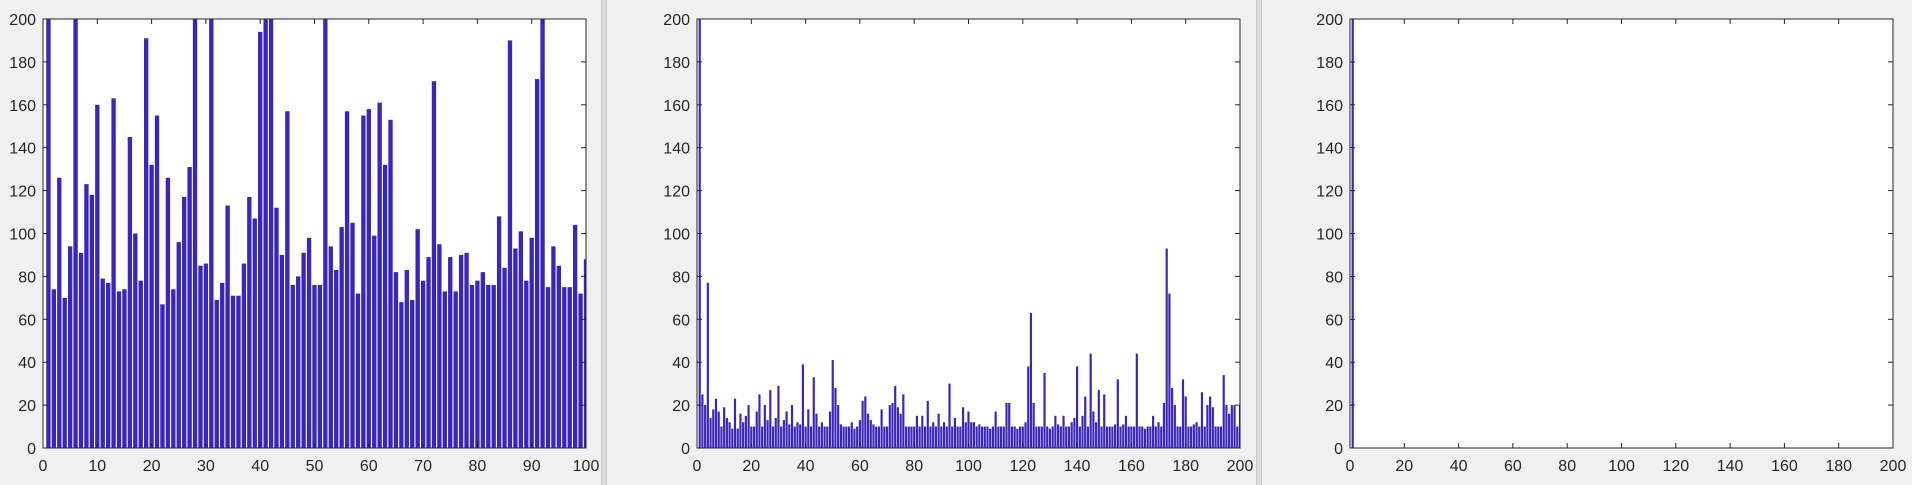 The height and width of the screenshot is (485, 1912). I want to click on y-tick-label-1-200: 200, so click(22, 20).